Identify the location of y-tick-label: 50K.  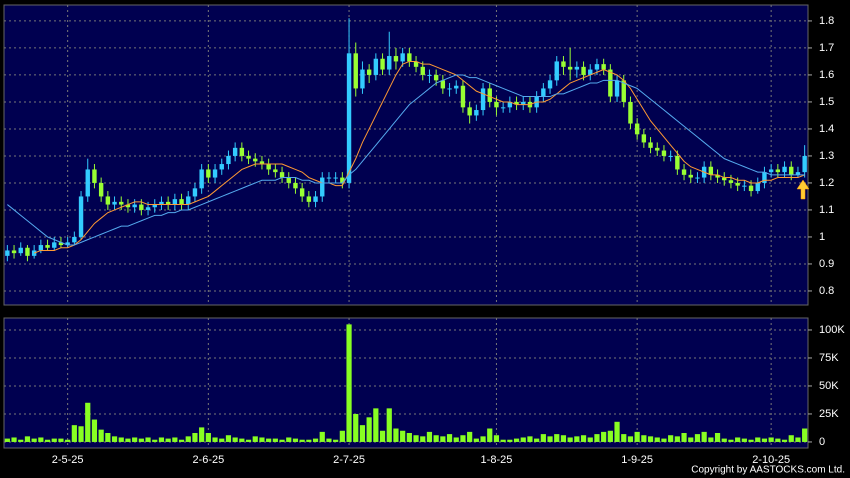
(829, 386).